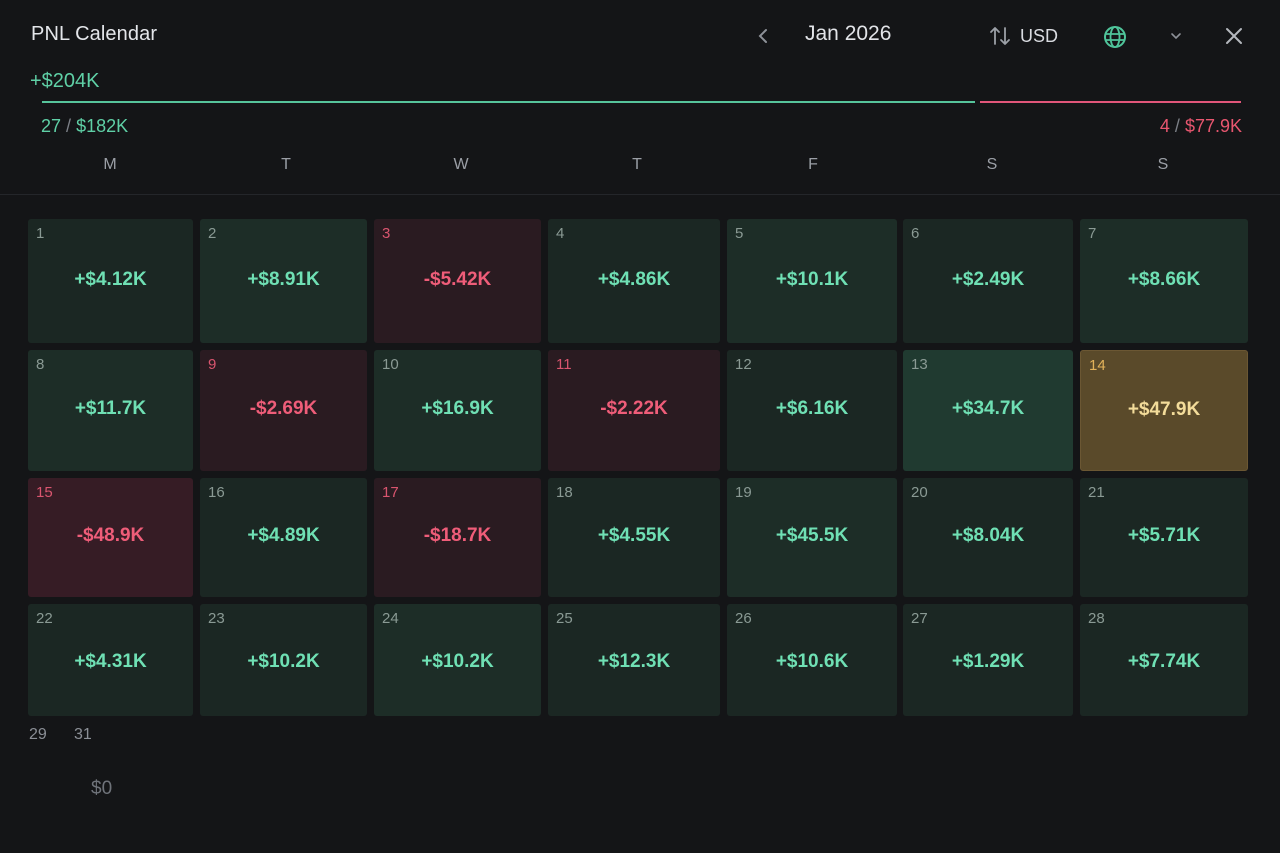 The image size is (1280, 853). I want to click on day-number: 24, so click(390, 618).